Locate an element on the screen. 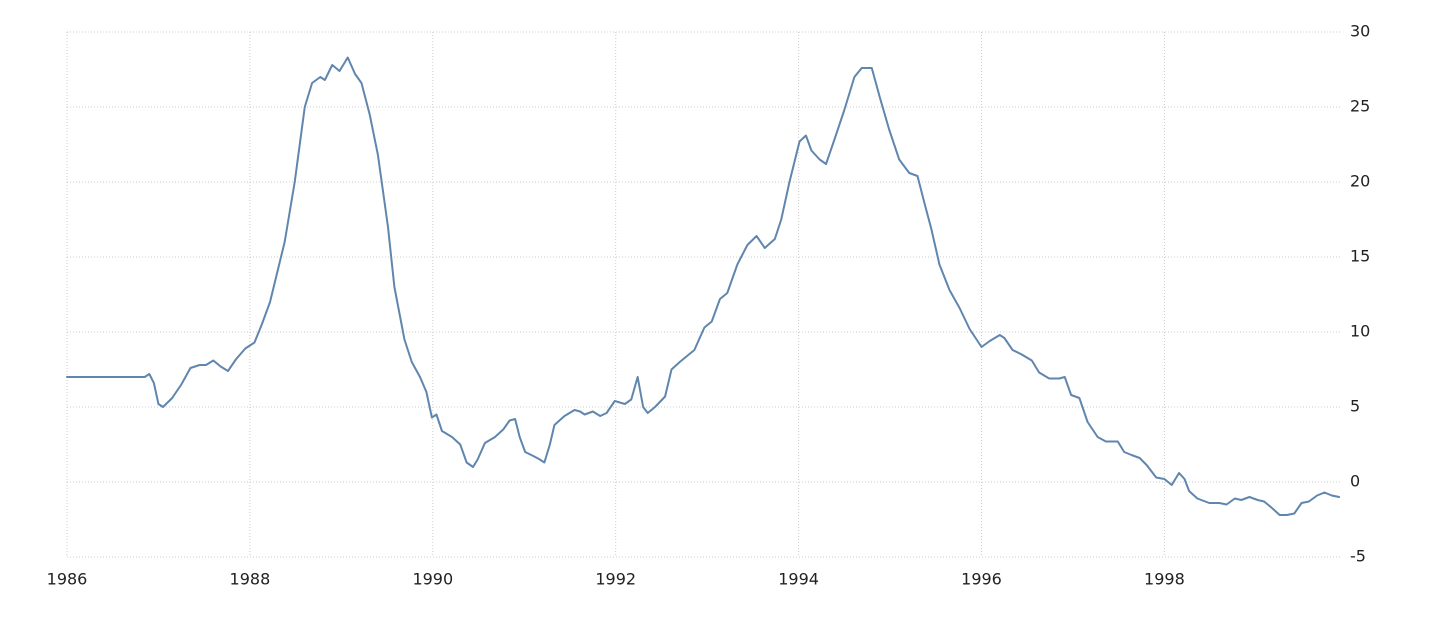  y-tick-label: 10 is located at coordinates (1360, 331).